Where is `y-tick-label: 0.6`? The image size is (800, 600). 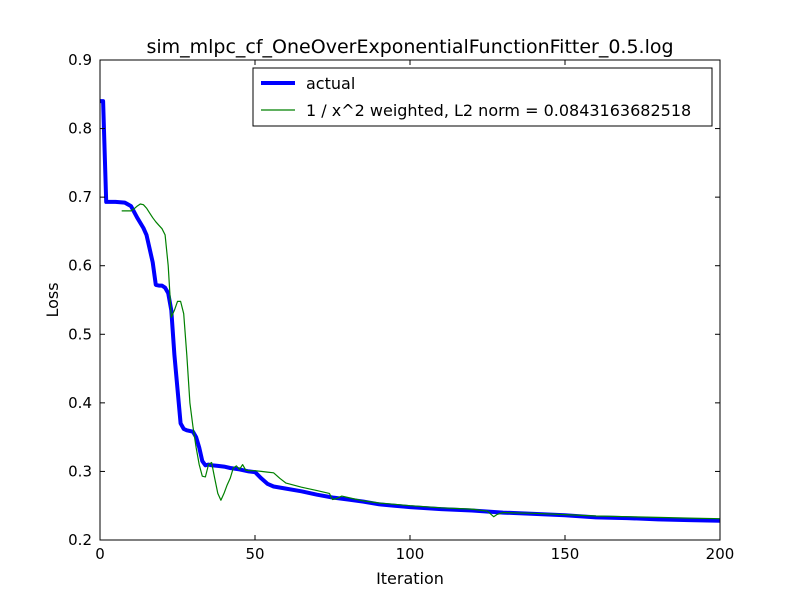 y-tick-label: 0.6 is located at coordinates (80, 266).